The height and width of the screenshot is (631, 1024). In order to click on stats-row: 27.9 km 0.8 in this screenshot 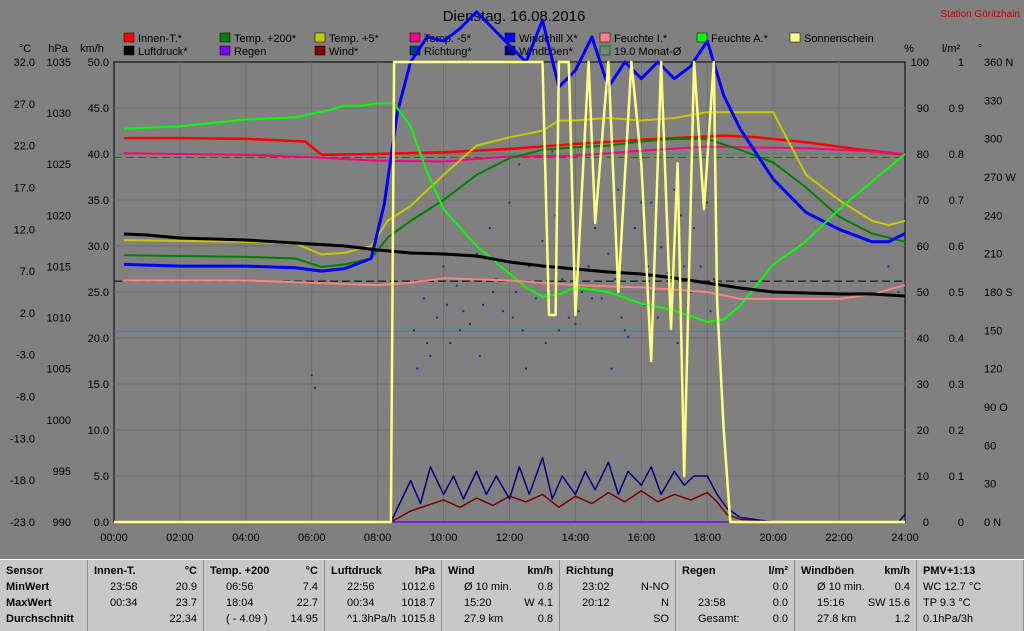, I will do `click(500, 619)`.